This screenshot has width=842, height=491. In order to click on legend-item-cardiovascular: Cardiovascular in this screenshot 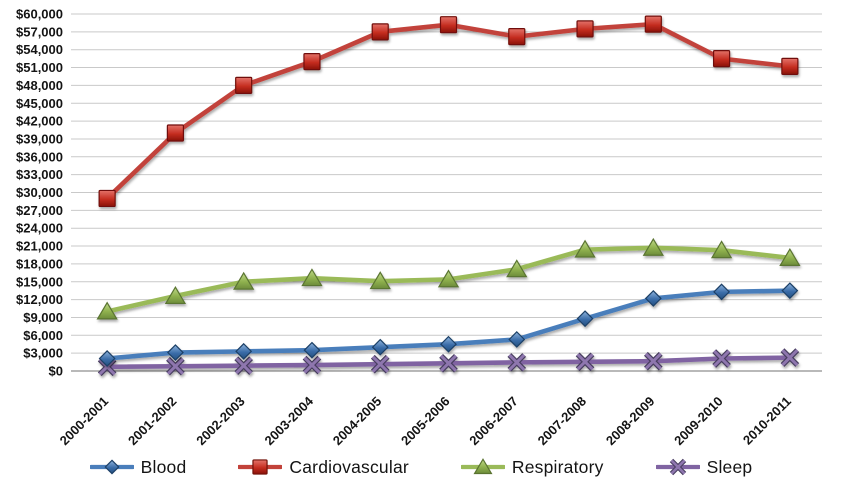, I will do `click(323, 467)`.